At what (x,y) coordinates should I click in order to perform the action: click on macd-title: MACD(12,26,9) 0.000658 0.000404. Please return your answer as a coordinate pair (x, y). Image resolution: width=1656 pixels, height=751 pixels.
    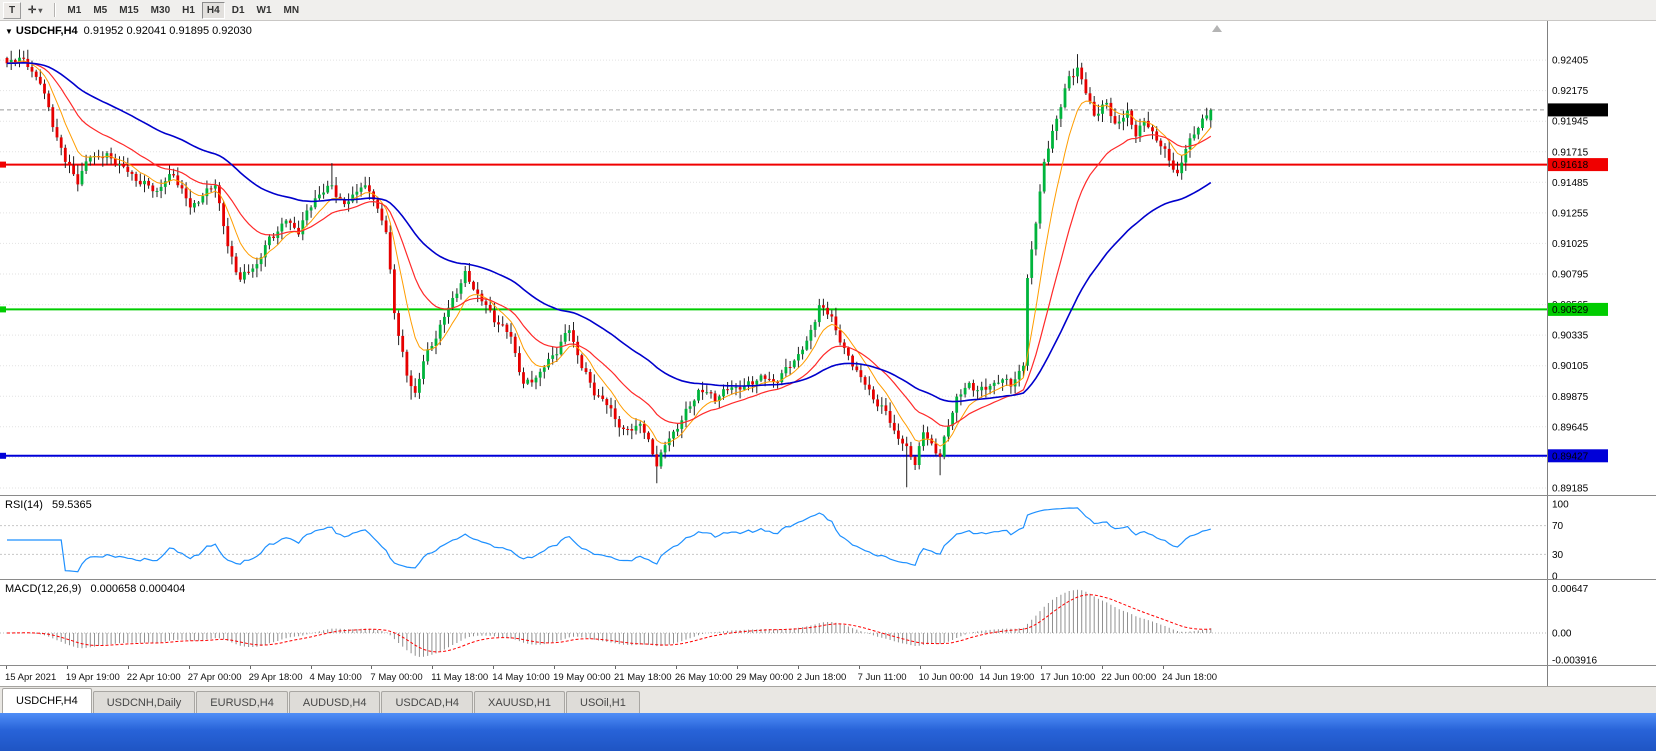
    Looking at the image, I should click on (95, 589).